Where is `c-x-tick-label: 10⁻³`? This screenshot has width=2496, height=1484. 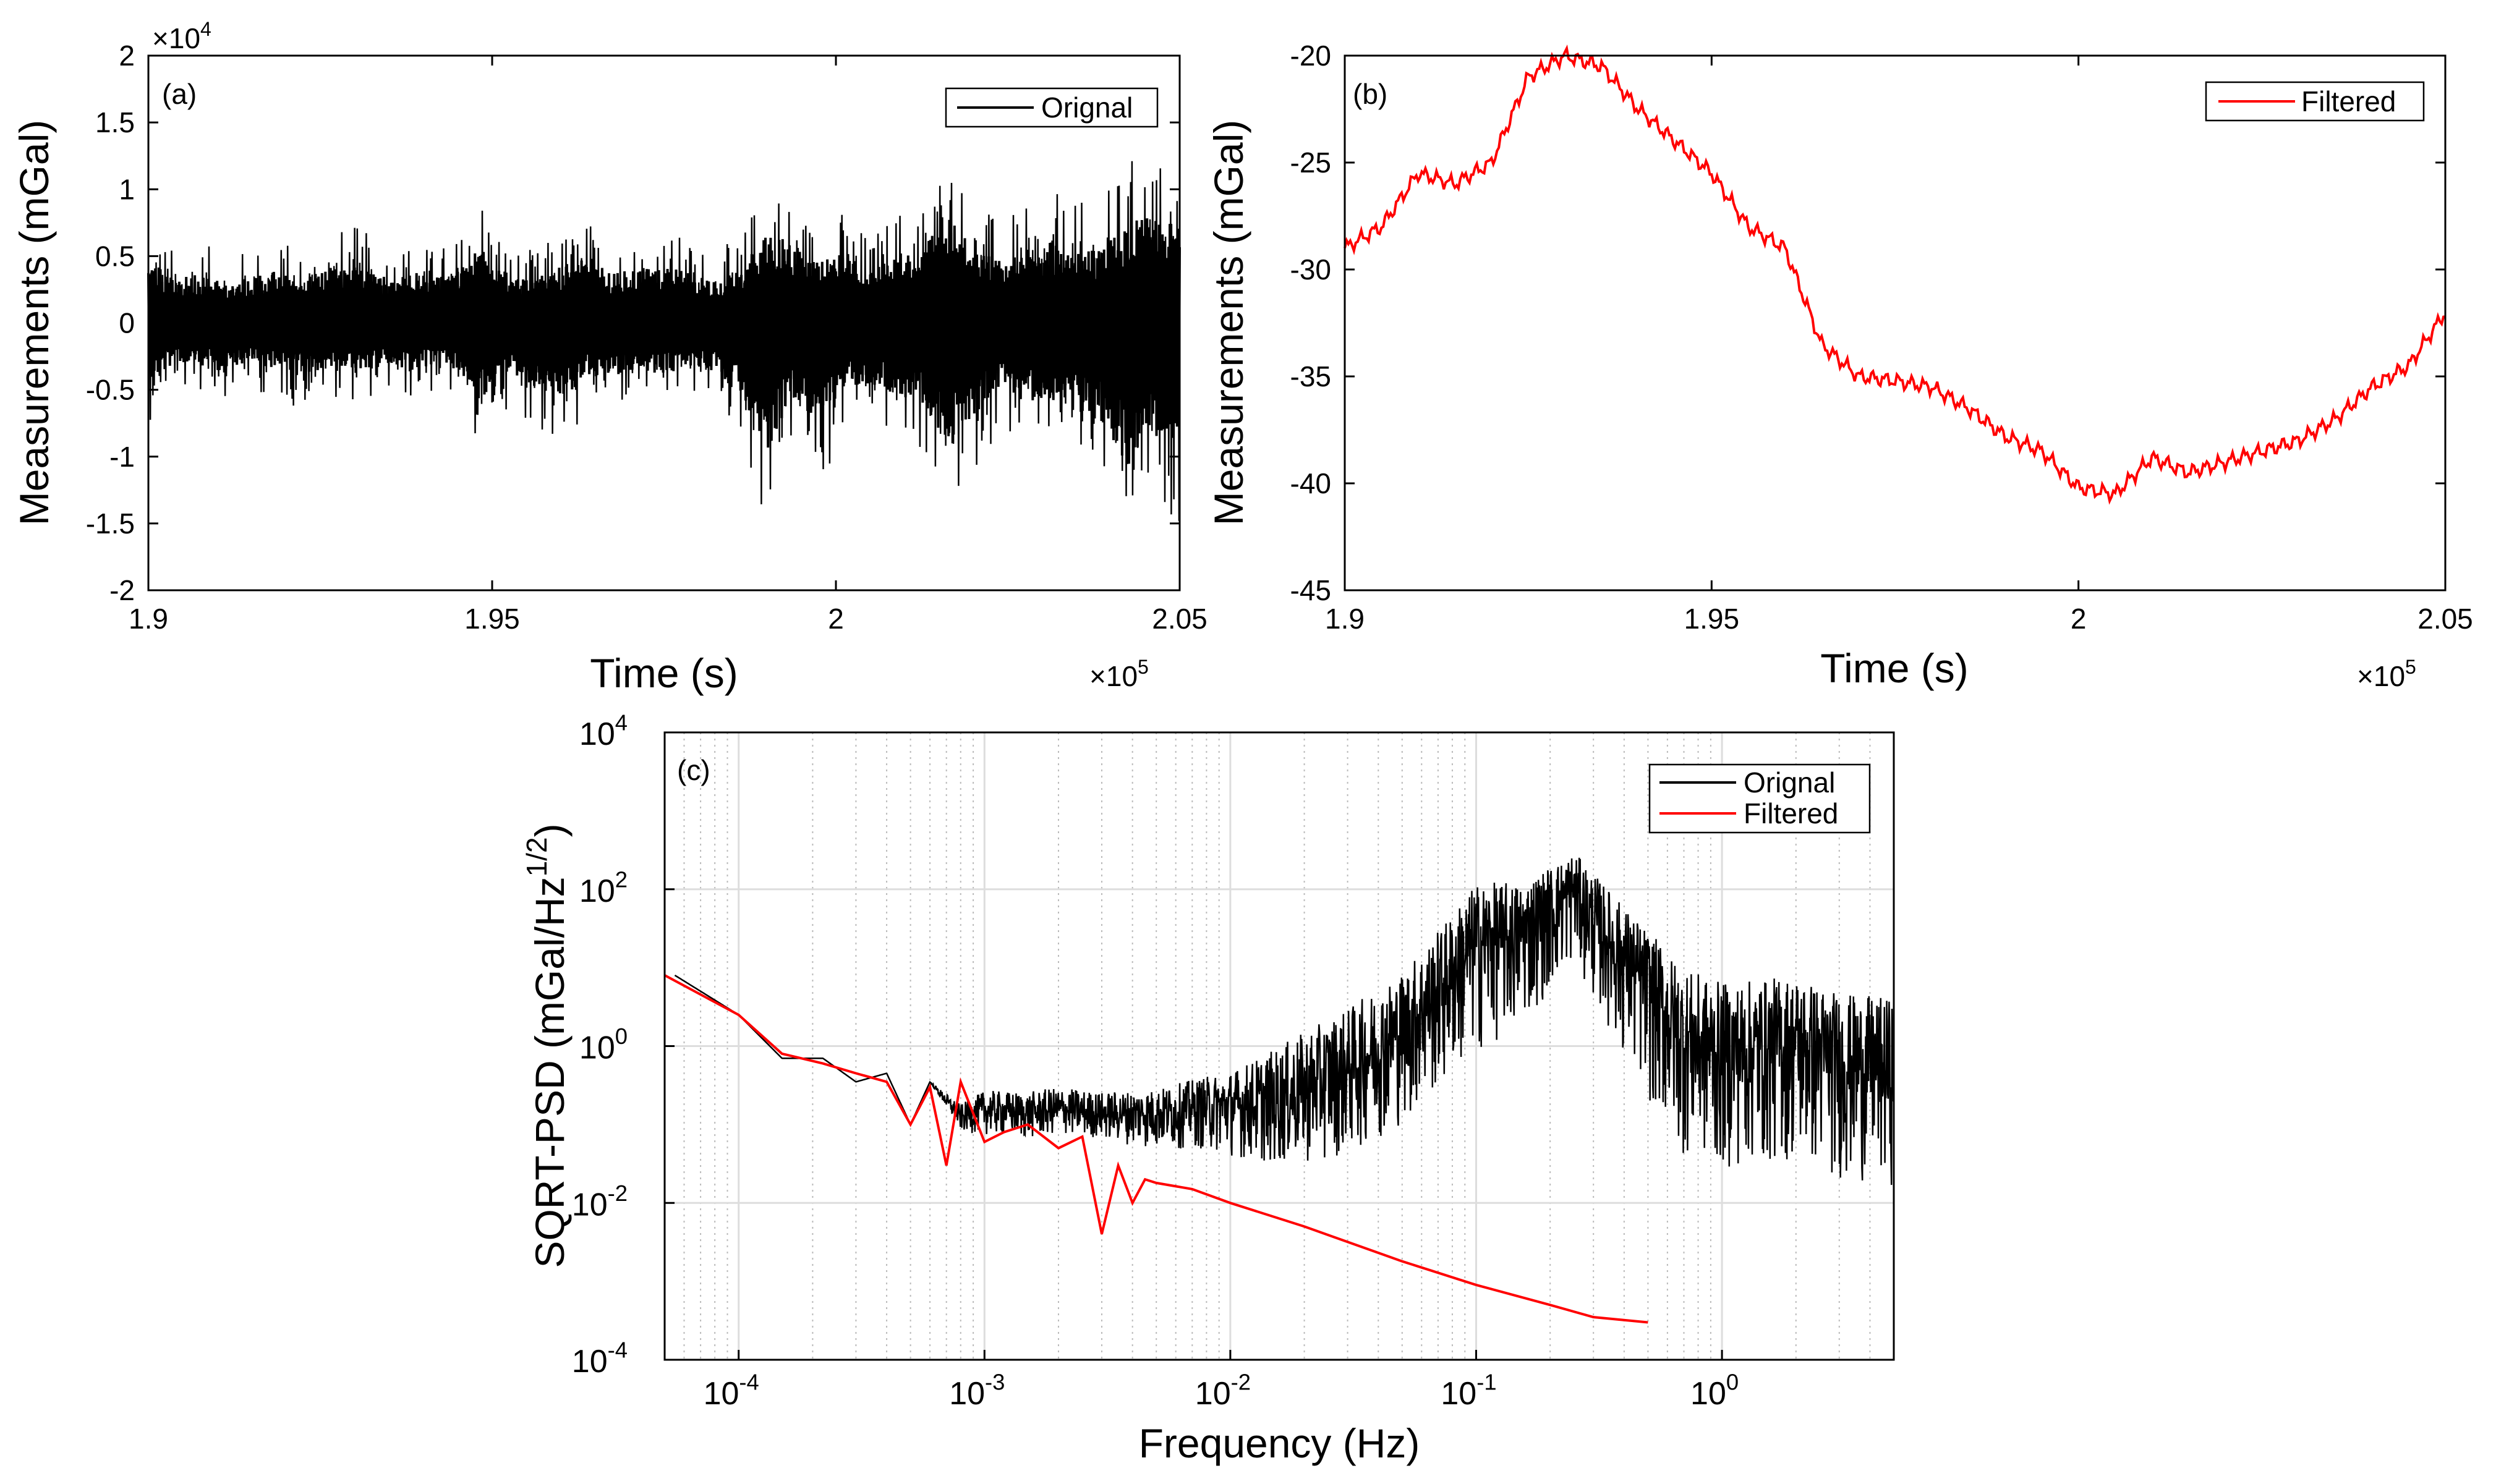
c-x-tick-label: 10⁻³ is located at coordinates (977, 1391).